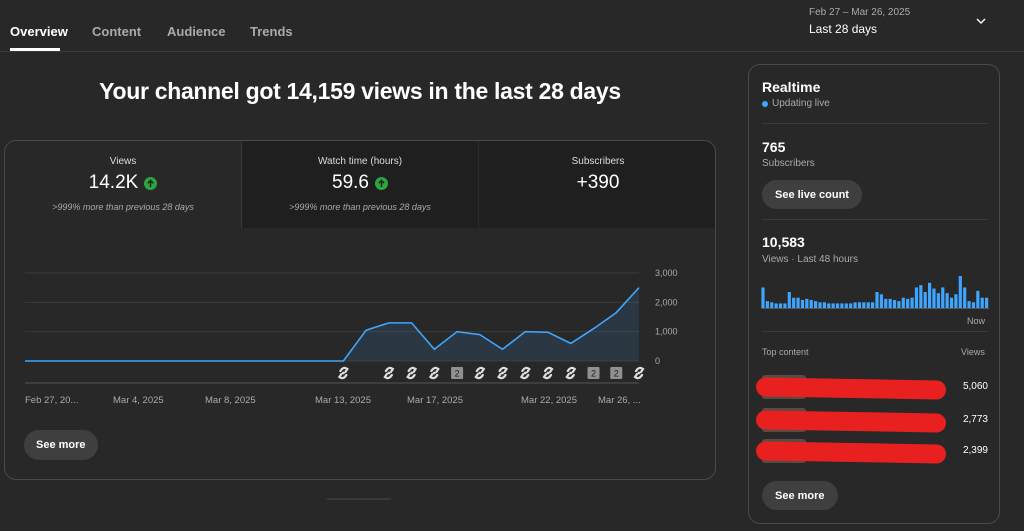 The image size is (1024, 531). I want to click on see-live-count-button: See live count, so click(812, 194).